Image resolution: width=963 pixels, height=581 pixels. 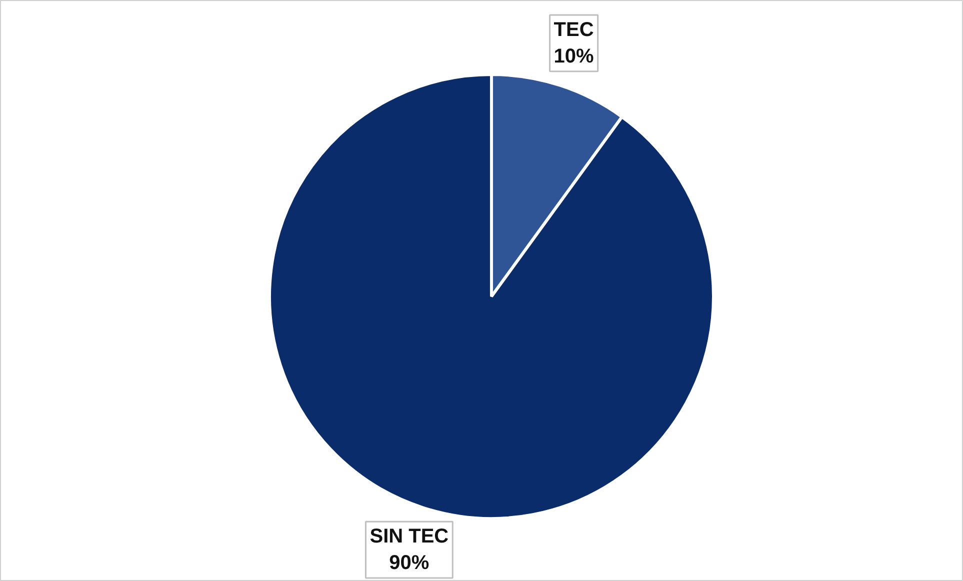 What do you see at coordinates (574, 29) in the screenshot?
I see `slice-label: TEC` at bounding box center [574, 29].